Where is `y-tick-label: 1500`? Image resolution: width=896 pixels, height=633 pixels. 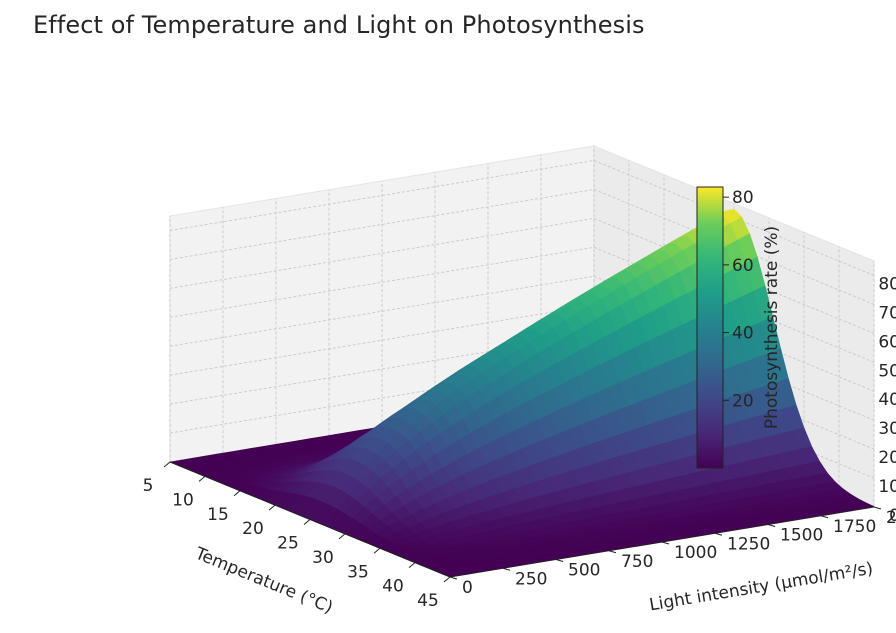
y-tick-label: 1500 is located at coordinates (801, 536).